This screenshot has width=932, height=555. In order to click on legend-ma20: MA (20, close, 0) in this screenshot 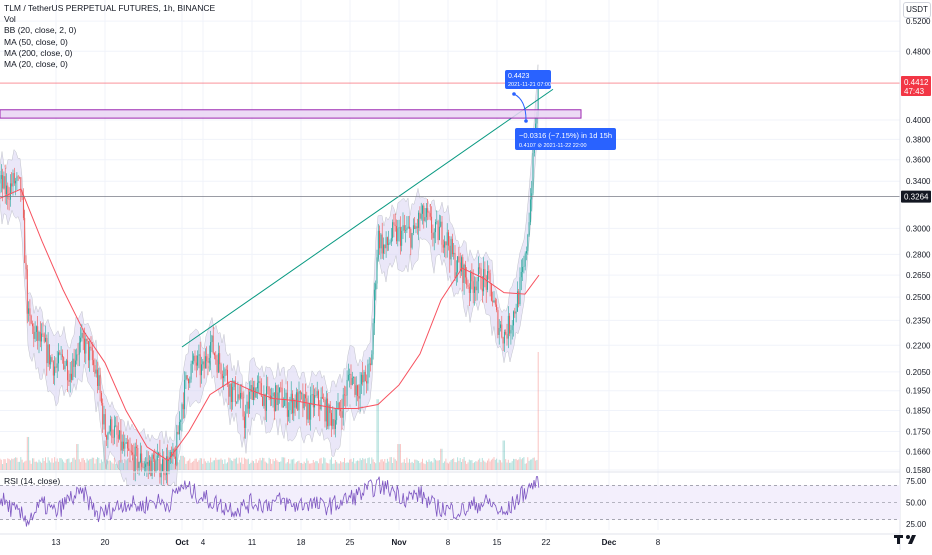, I will do `click(109, 64)`.